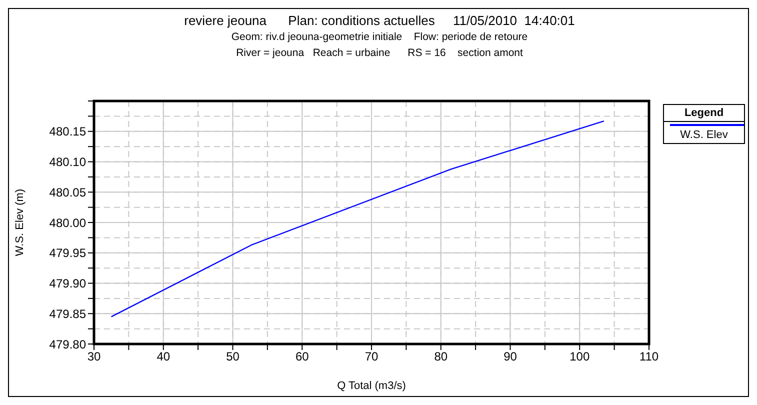 The width and height of the screenshot is (757, 405). What do you see at coordinates (67, 162) in the screenshot?
I see `y-tick-label: 480.10` at bounding box center [67, 162].